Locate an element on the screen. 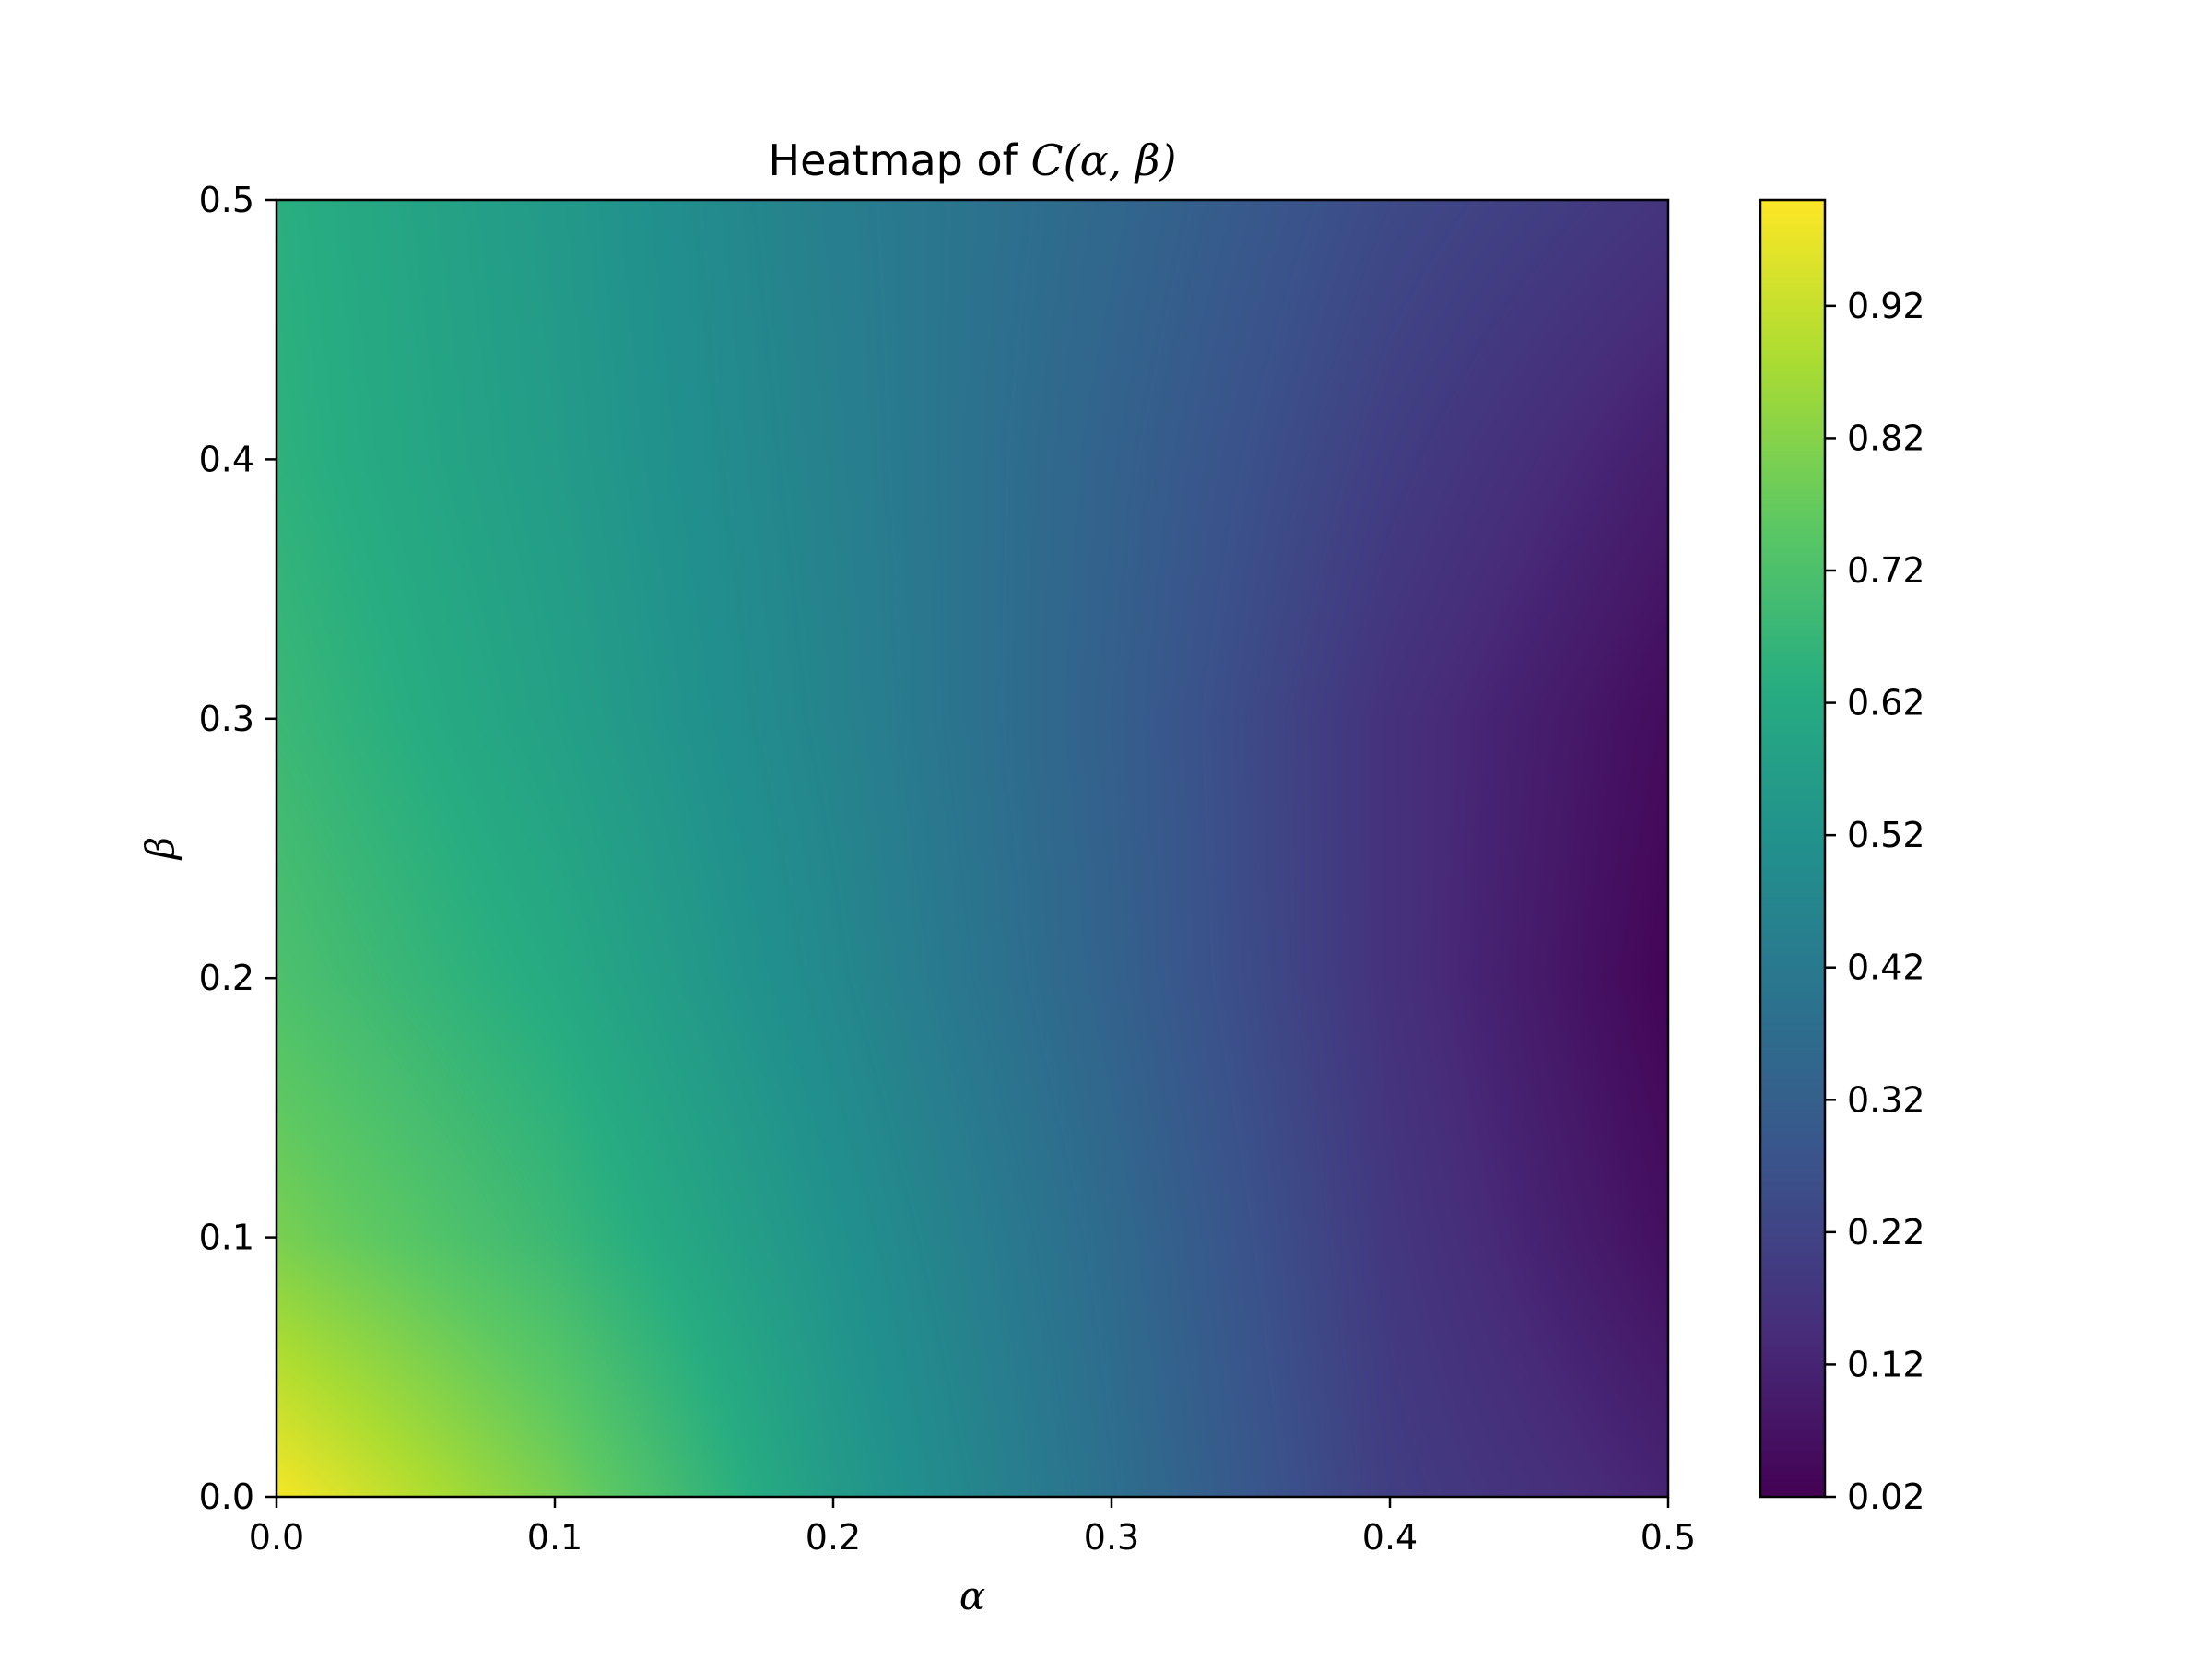 The image size is (2212, 1659). y-axis-label: β is located at coordinates (159, 849).